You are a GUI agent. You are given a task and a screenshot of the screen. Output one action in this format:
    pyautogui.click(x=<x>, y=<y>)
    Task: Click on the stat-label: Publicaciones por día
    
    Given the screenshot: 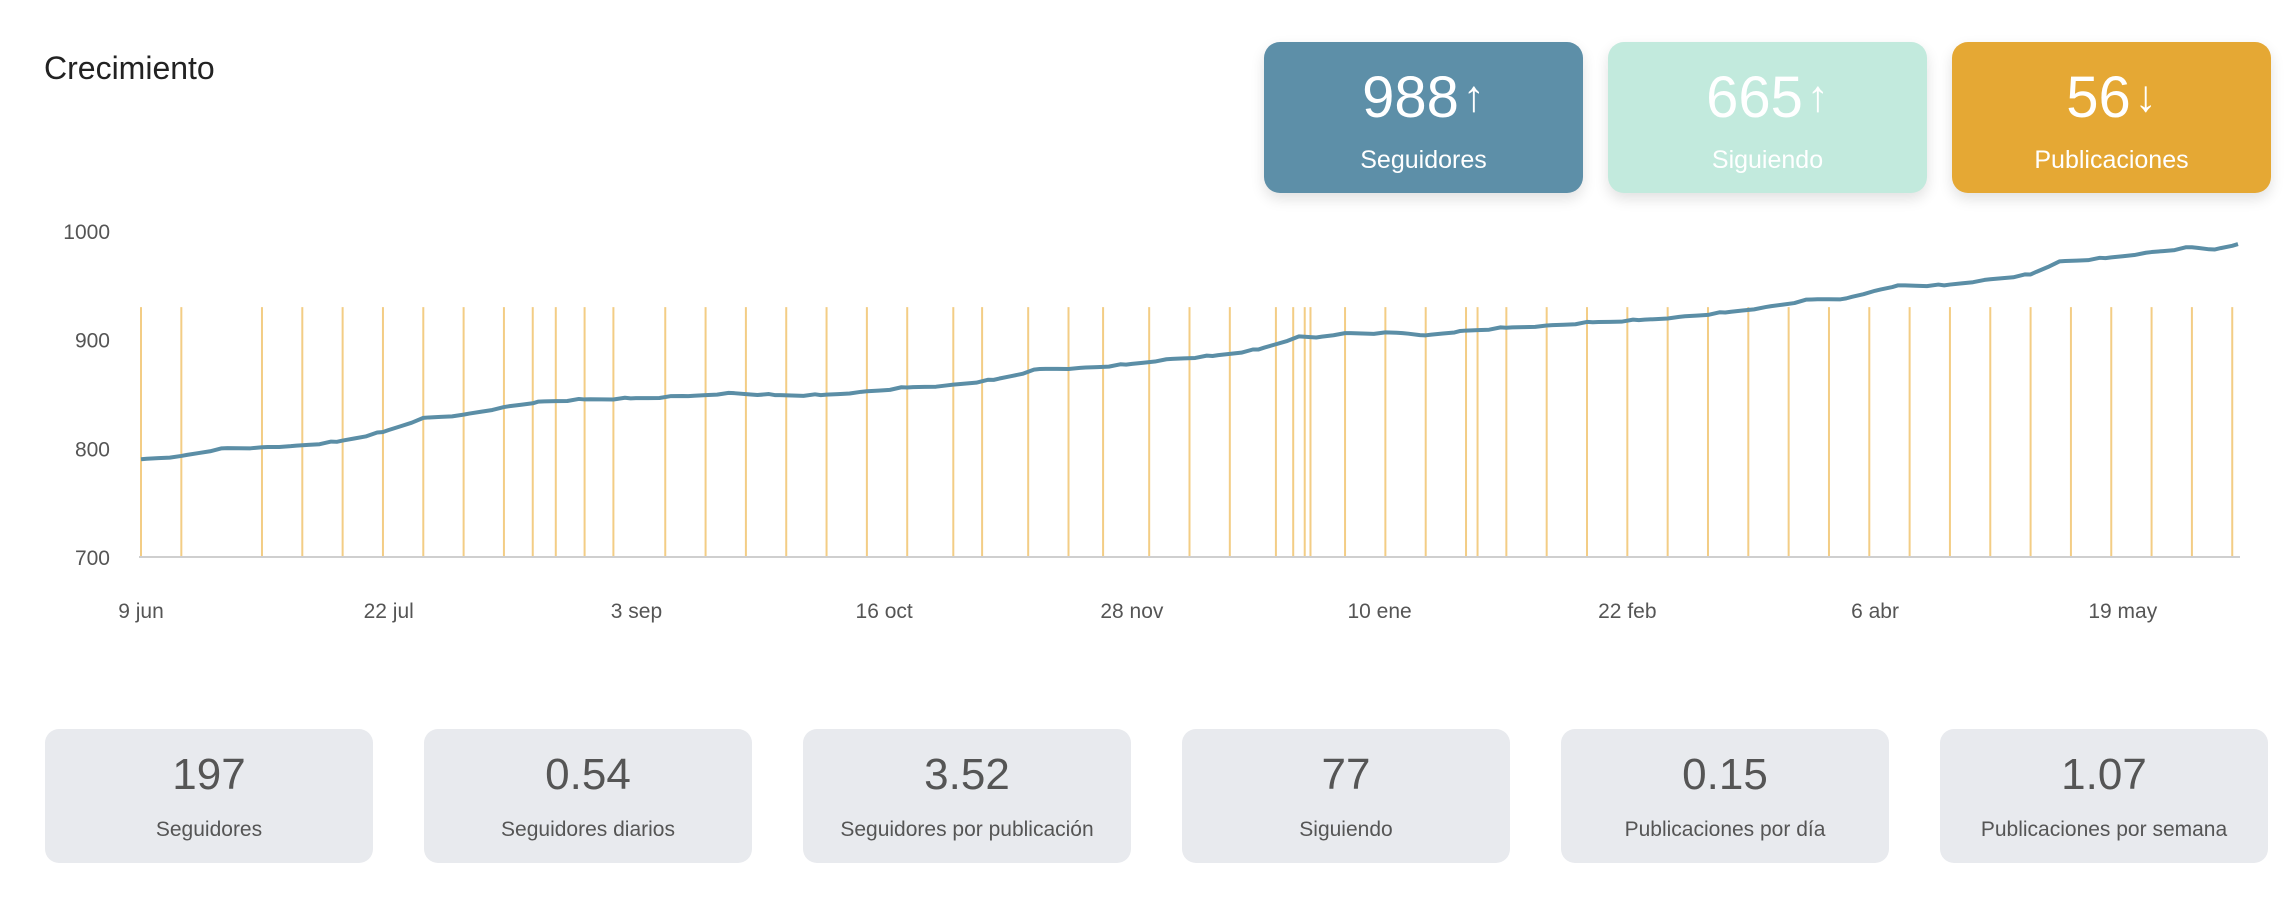 What is the action you would take?
    pyautogui.click(x=1725, y=829)
    